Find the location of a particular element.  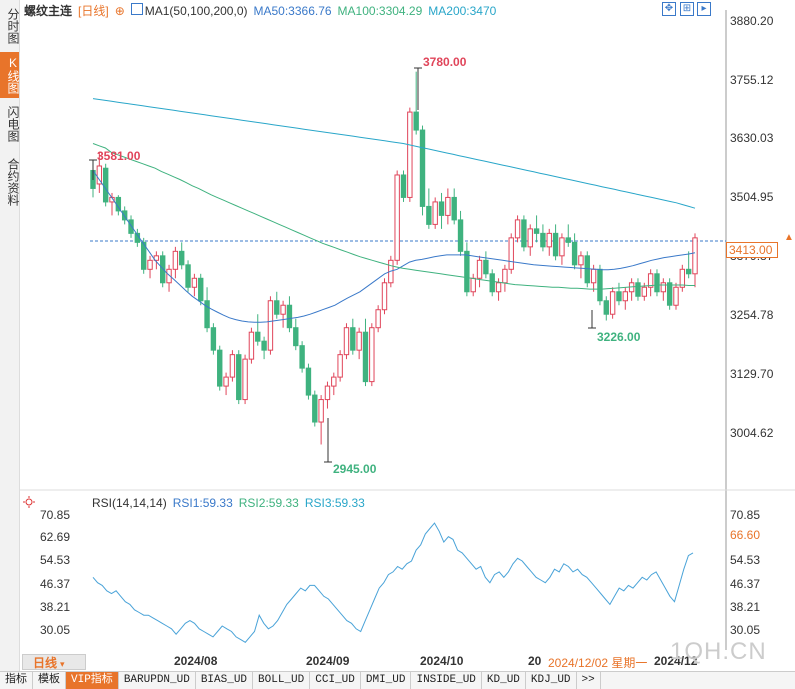

period-selector-label: 日线 is located at coordinates (45, 663).